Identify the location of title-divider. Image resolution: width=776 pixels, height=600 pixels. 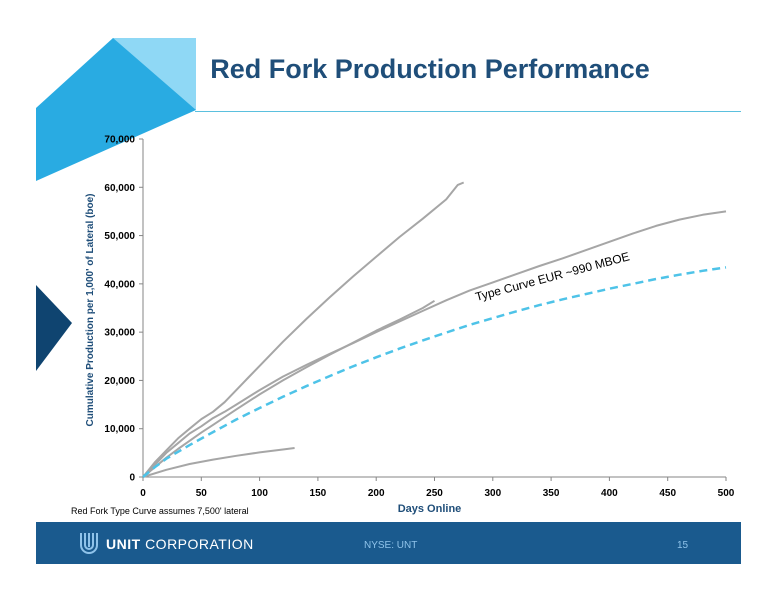
(468, 111).